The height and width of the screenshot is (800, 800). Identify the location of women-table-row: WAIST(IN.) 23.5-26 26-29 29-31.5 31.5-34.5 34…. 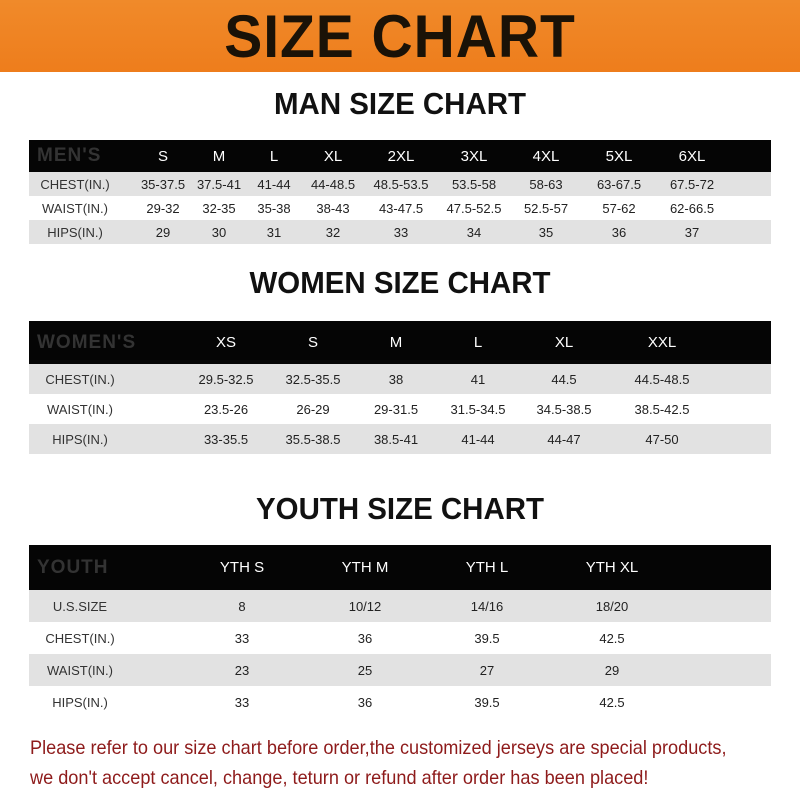
(400, 409).